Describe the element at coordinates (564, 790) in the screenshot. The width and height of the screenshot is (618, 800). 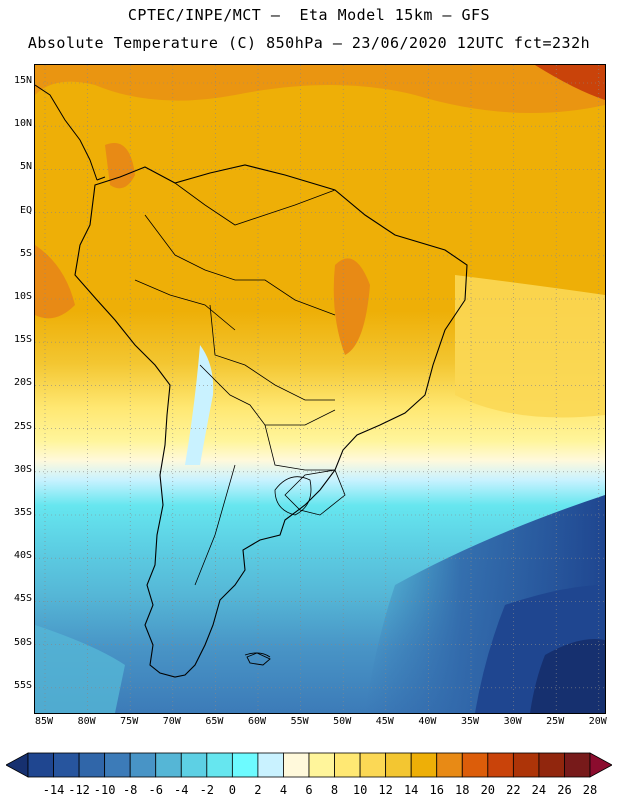
I see `colorbar-label: 26` at that location.